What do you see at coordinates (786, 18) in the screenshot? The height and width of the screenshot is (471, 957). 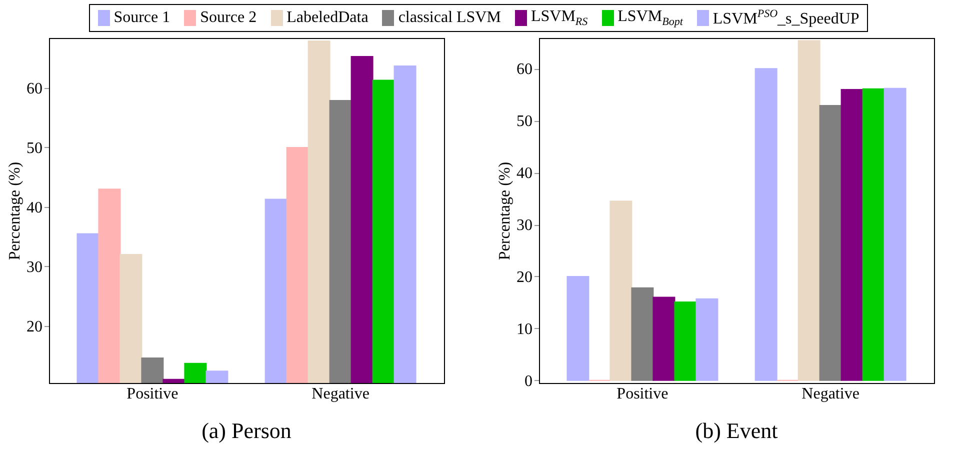 I see `legend-label: LSVM$^{PSO}$_s_SpeedUP` at bounding box center [786, 18].